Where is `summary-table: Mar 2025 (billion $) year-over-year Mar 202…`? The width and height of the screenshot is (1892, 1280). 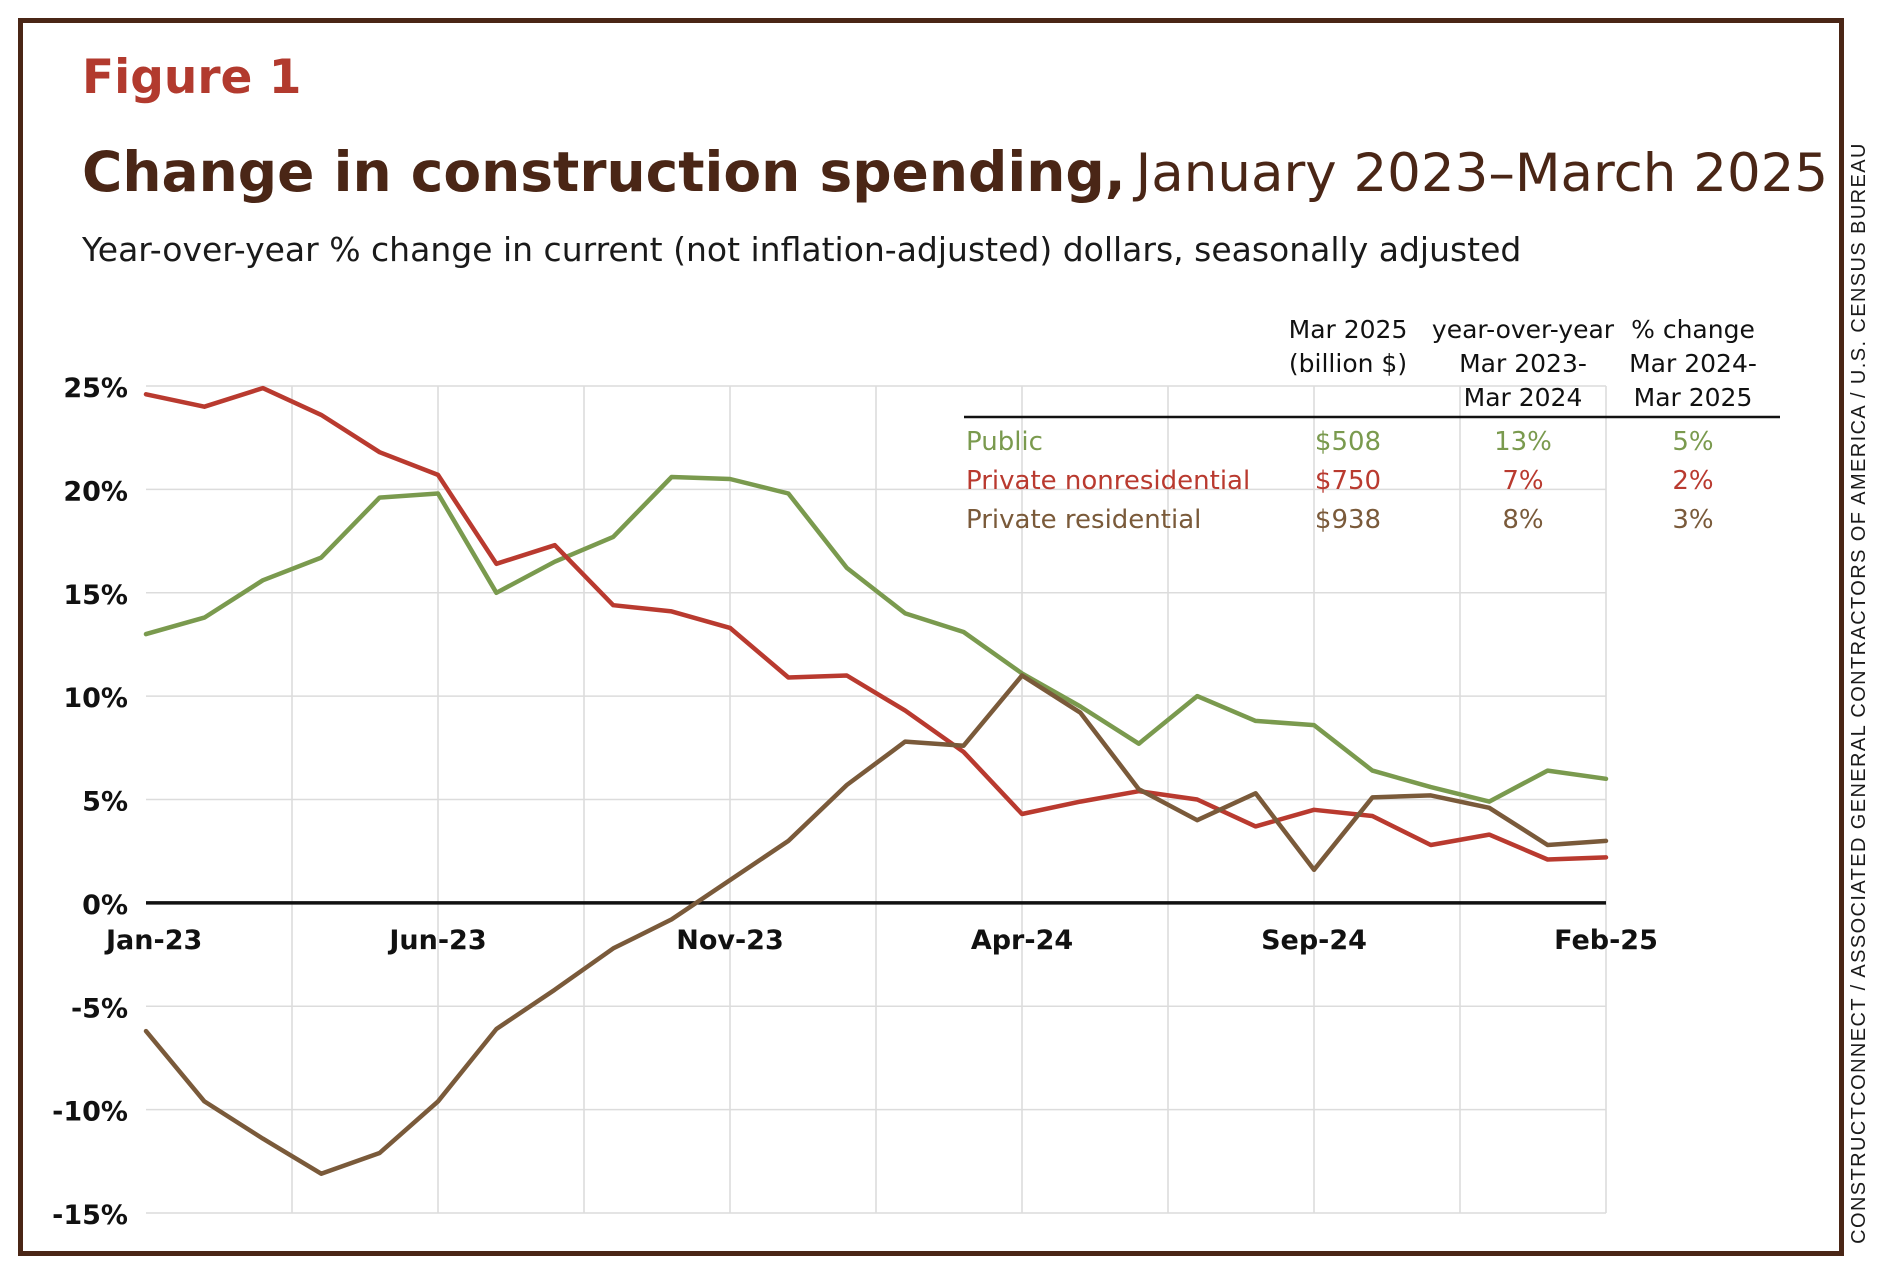 summary-table: Mar 2025 (billion $) year-over-year Mar 202… is located at coordinates (1372, 425).